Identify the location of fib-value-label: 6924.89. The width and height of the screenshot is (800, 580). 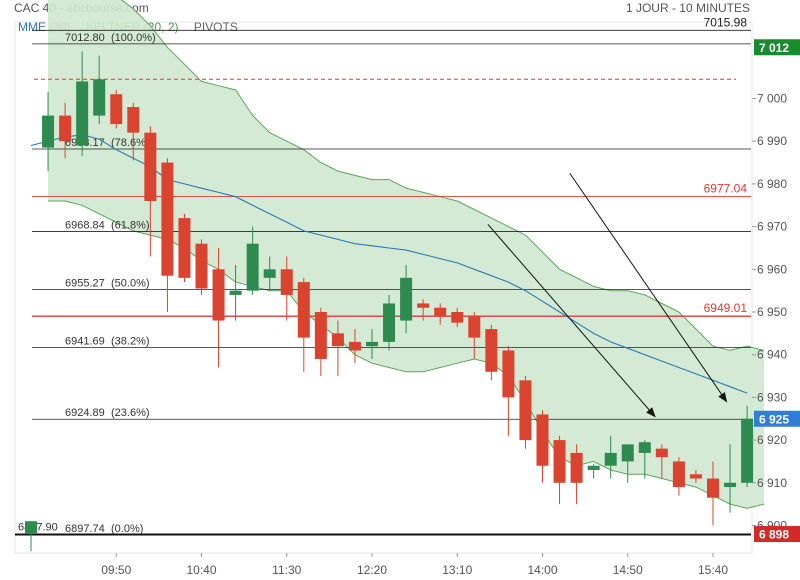
(85, 413).